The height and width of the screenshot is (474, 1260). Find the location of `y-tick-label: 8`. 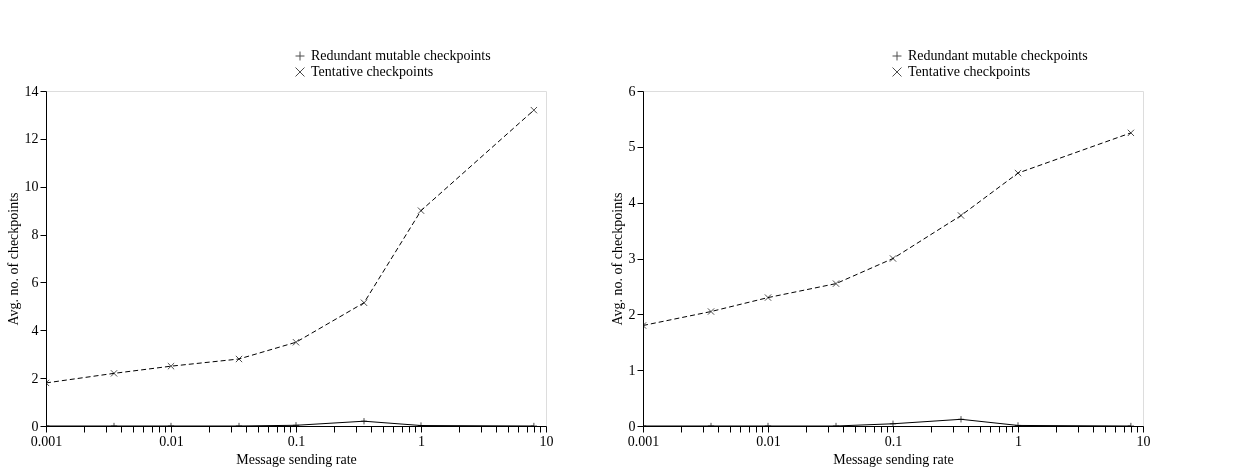

y-tick-label: 8 is located at coordinates (35, 235).